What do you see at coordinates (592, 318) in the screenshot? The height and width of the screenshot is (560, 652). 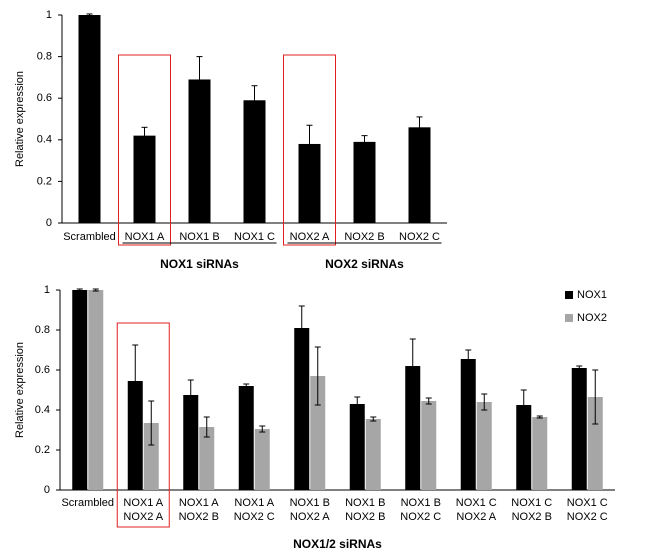 I see `legend-label: NOX2` at bounding box center [592, 318].